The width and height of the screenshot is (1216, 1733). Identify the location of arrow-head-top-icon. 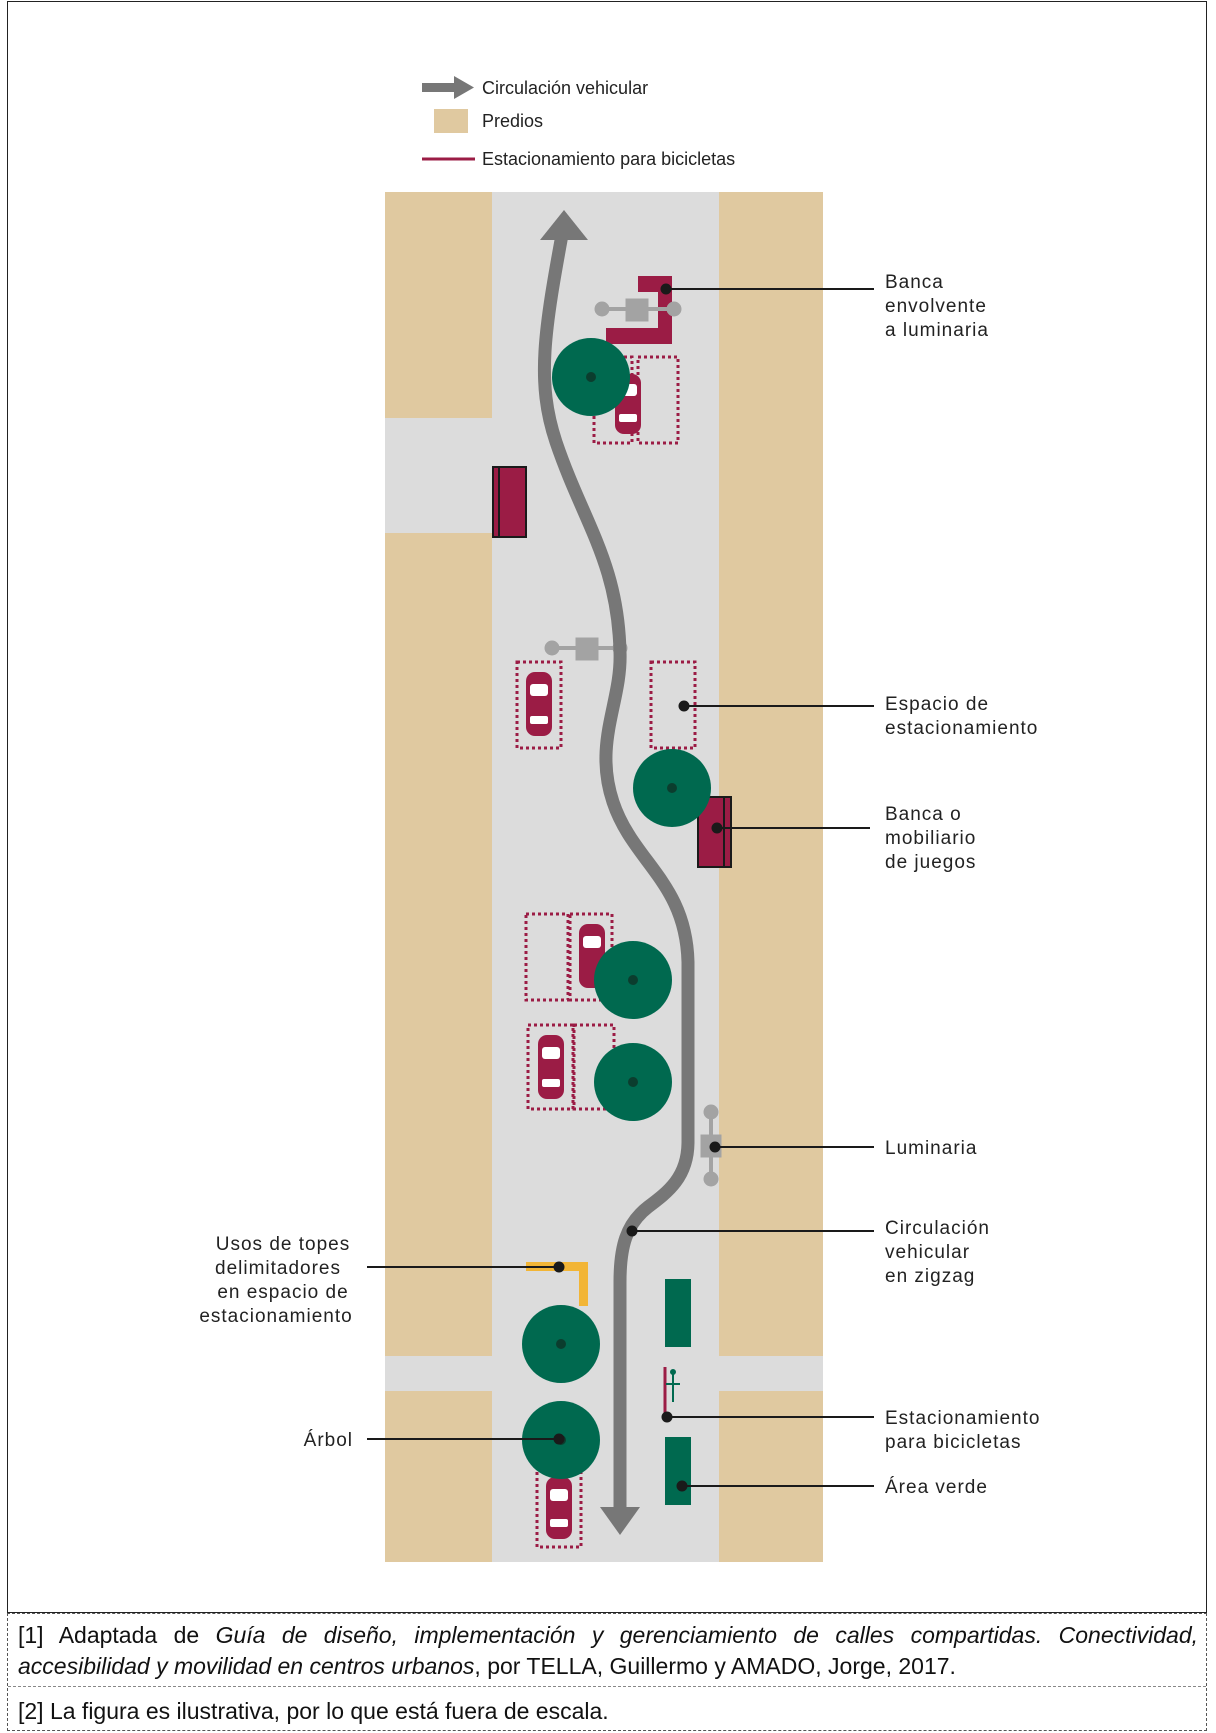
(564, 225).